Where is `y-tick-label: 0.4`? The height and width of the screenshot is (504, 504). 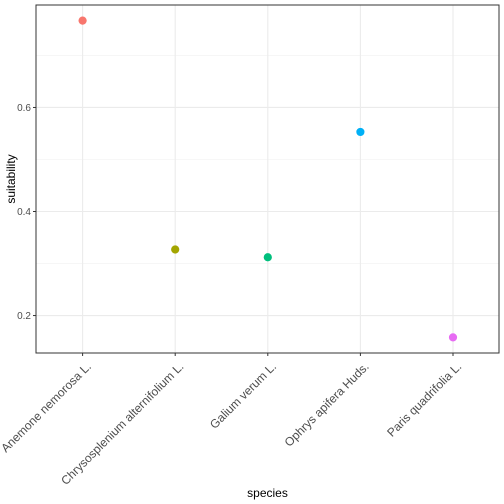 y-tick-label: 0.4 is located at coordinates (24, 212).